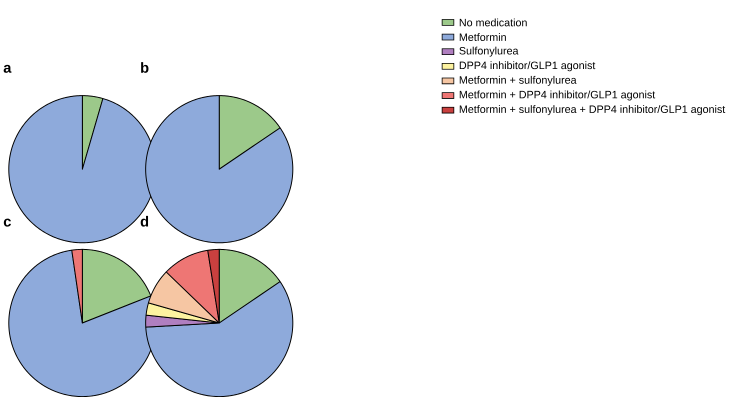 This screenshot has height=397, width=756. I want to click on legend-label: Sulfonylurea, so click(488, 51).